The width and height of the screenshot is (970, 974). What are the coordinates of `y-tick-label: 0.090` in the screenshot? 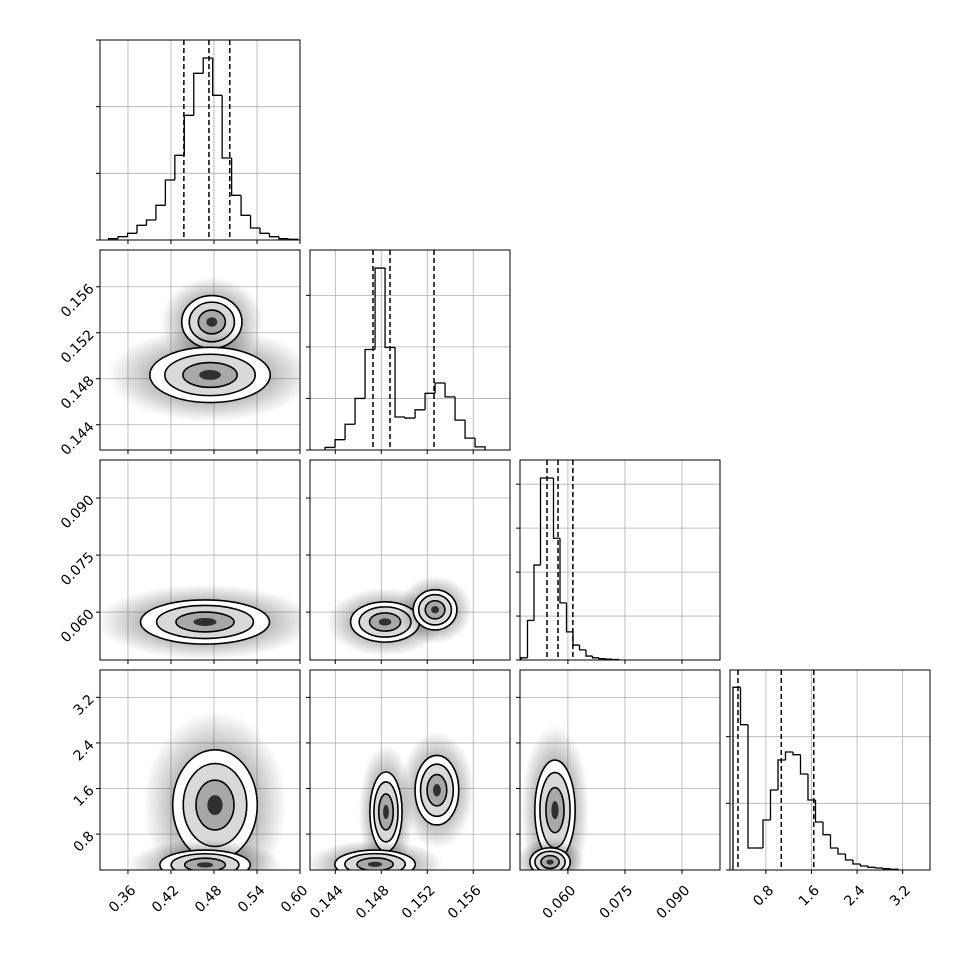 It's located at (78, 512).